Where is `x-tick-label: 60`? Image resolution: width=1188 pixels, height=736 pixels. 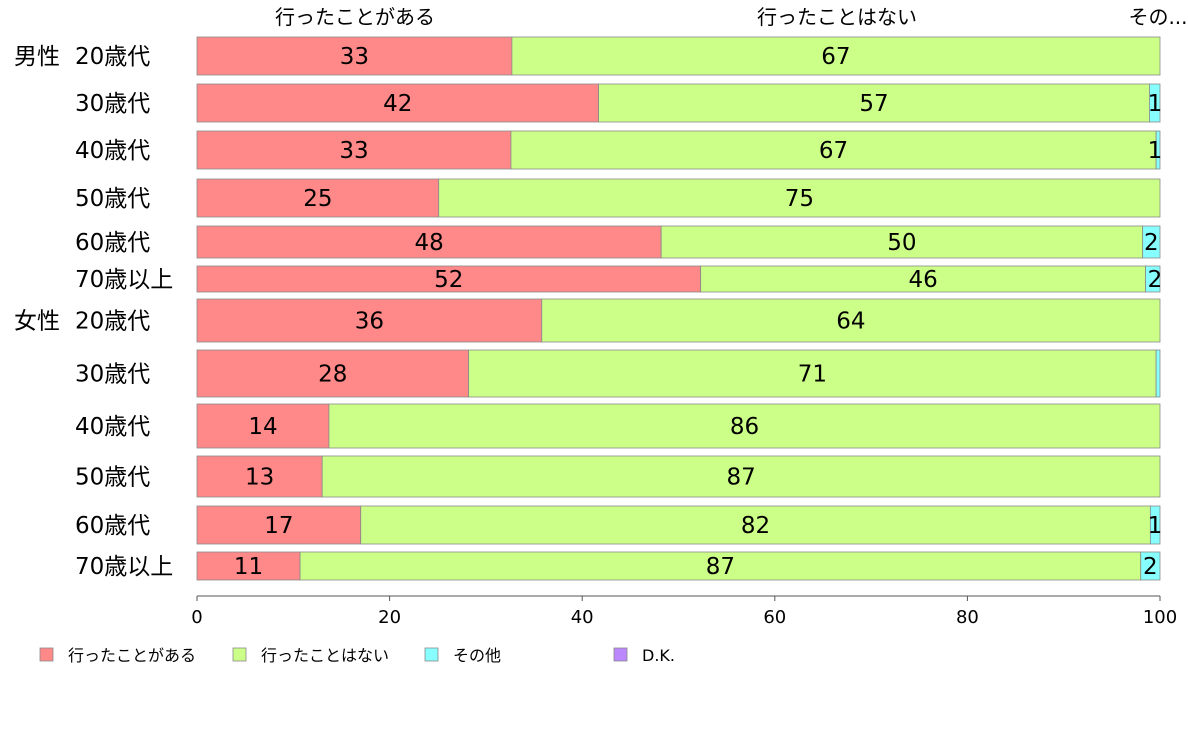 x-tick-label: 60 is located at coordinates (774, 617).